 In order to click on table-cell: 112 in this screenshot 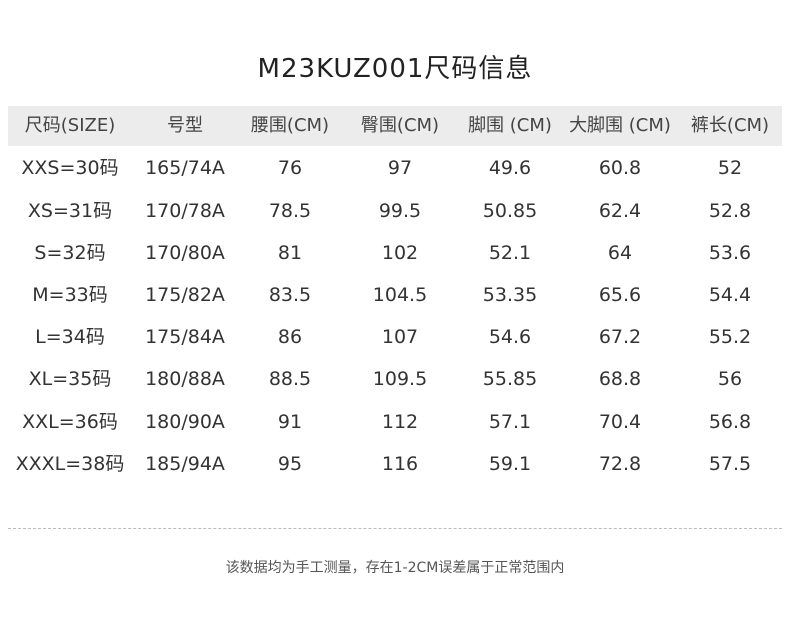, I will do `click(400, 422)`.